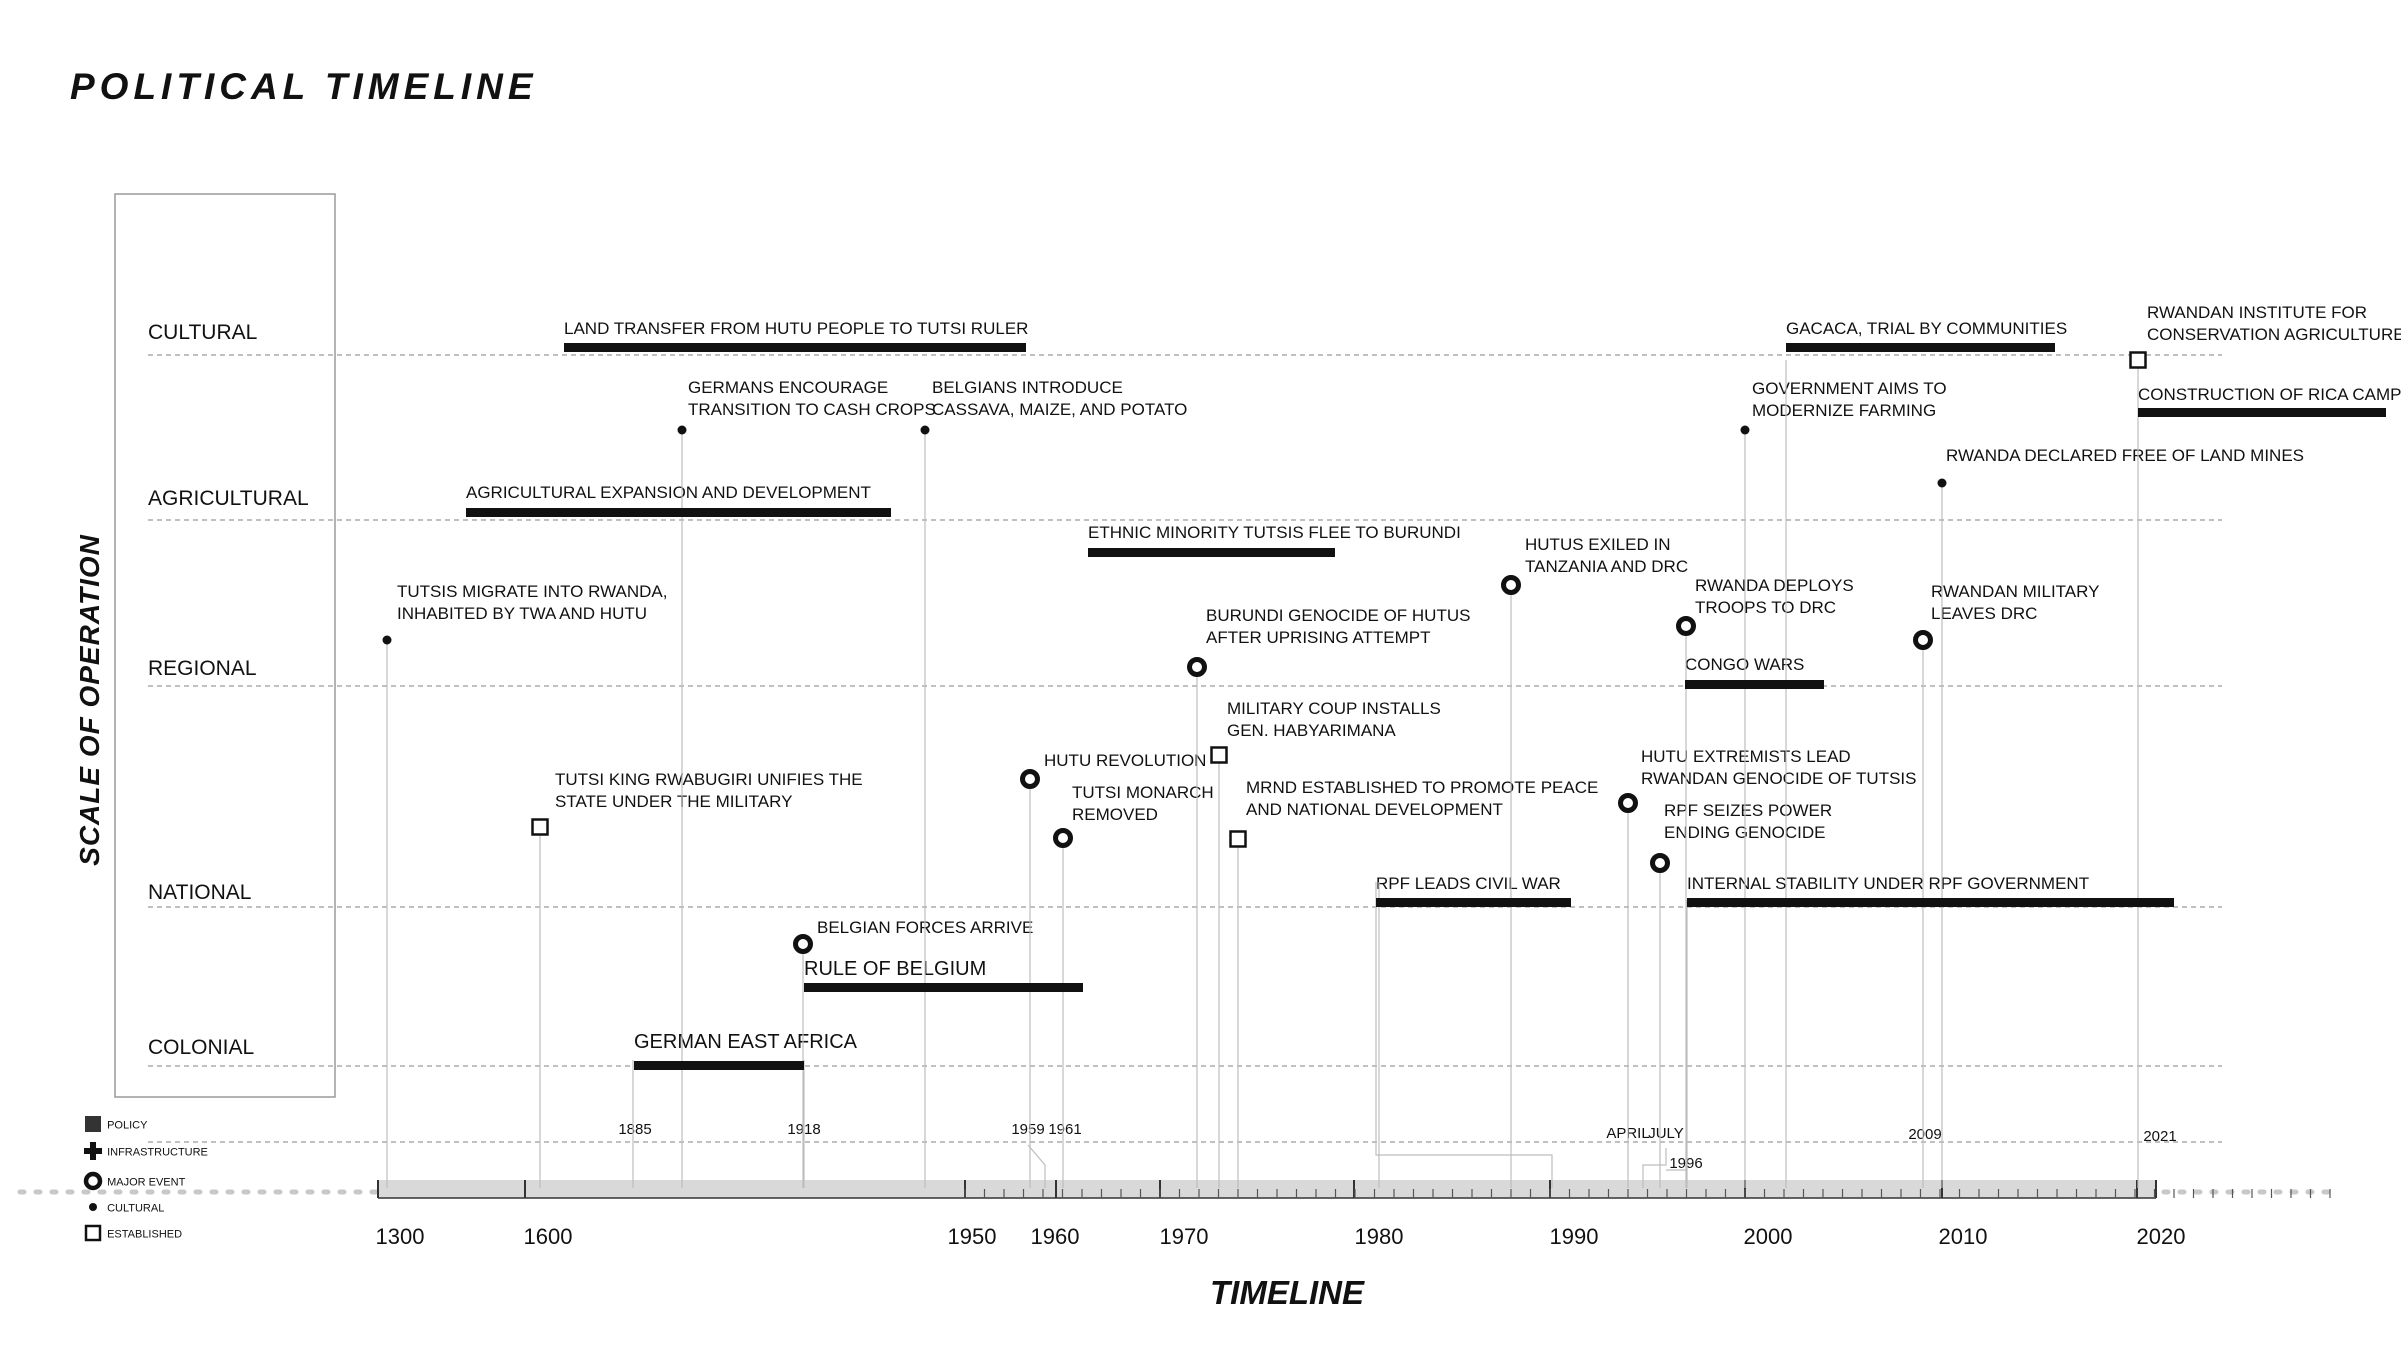 This screenshot has width=2401, height=1351. Describe the element at coordinates (225, 645) in the screenshot. I see `level-frame` at that location.